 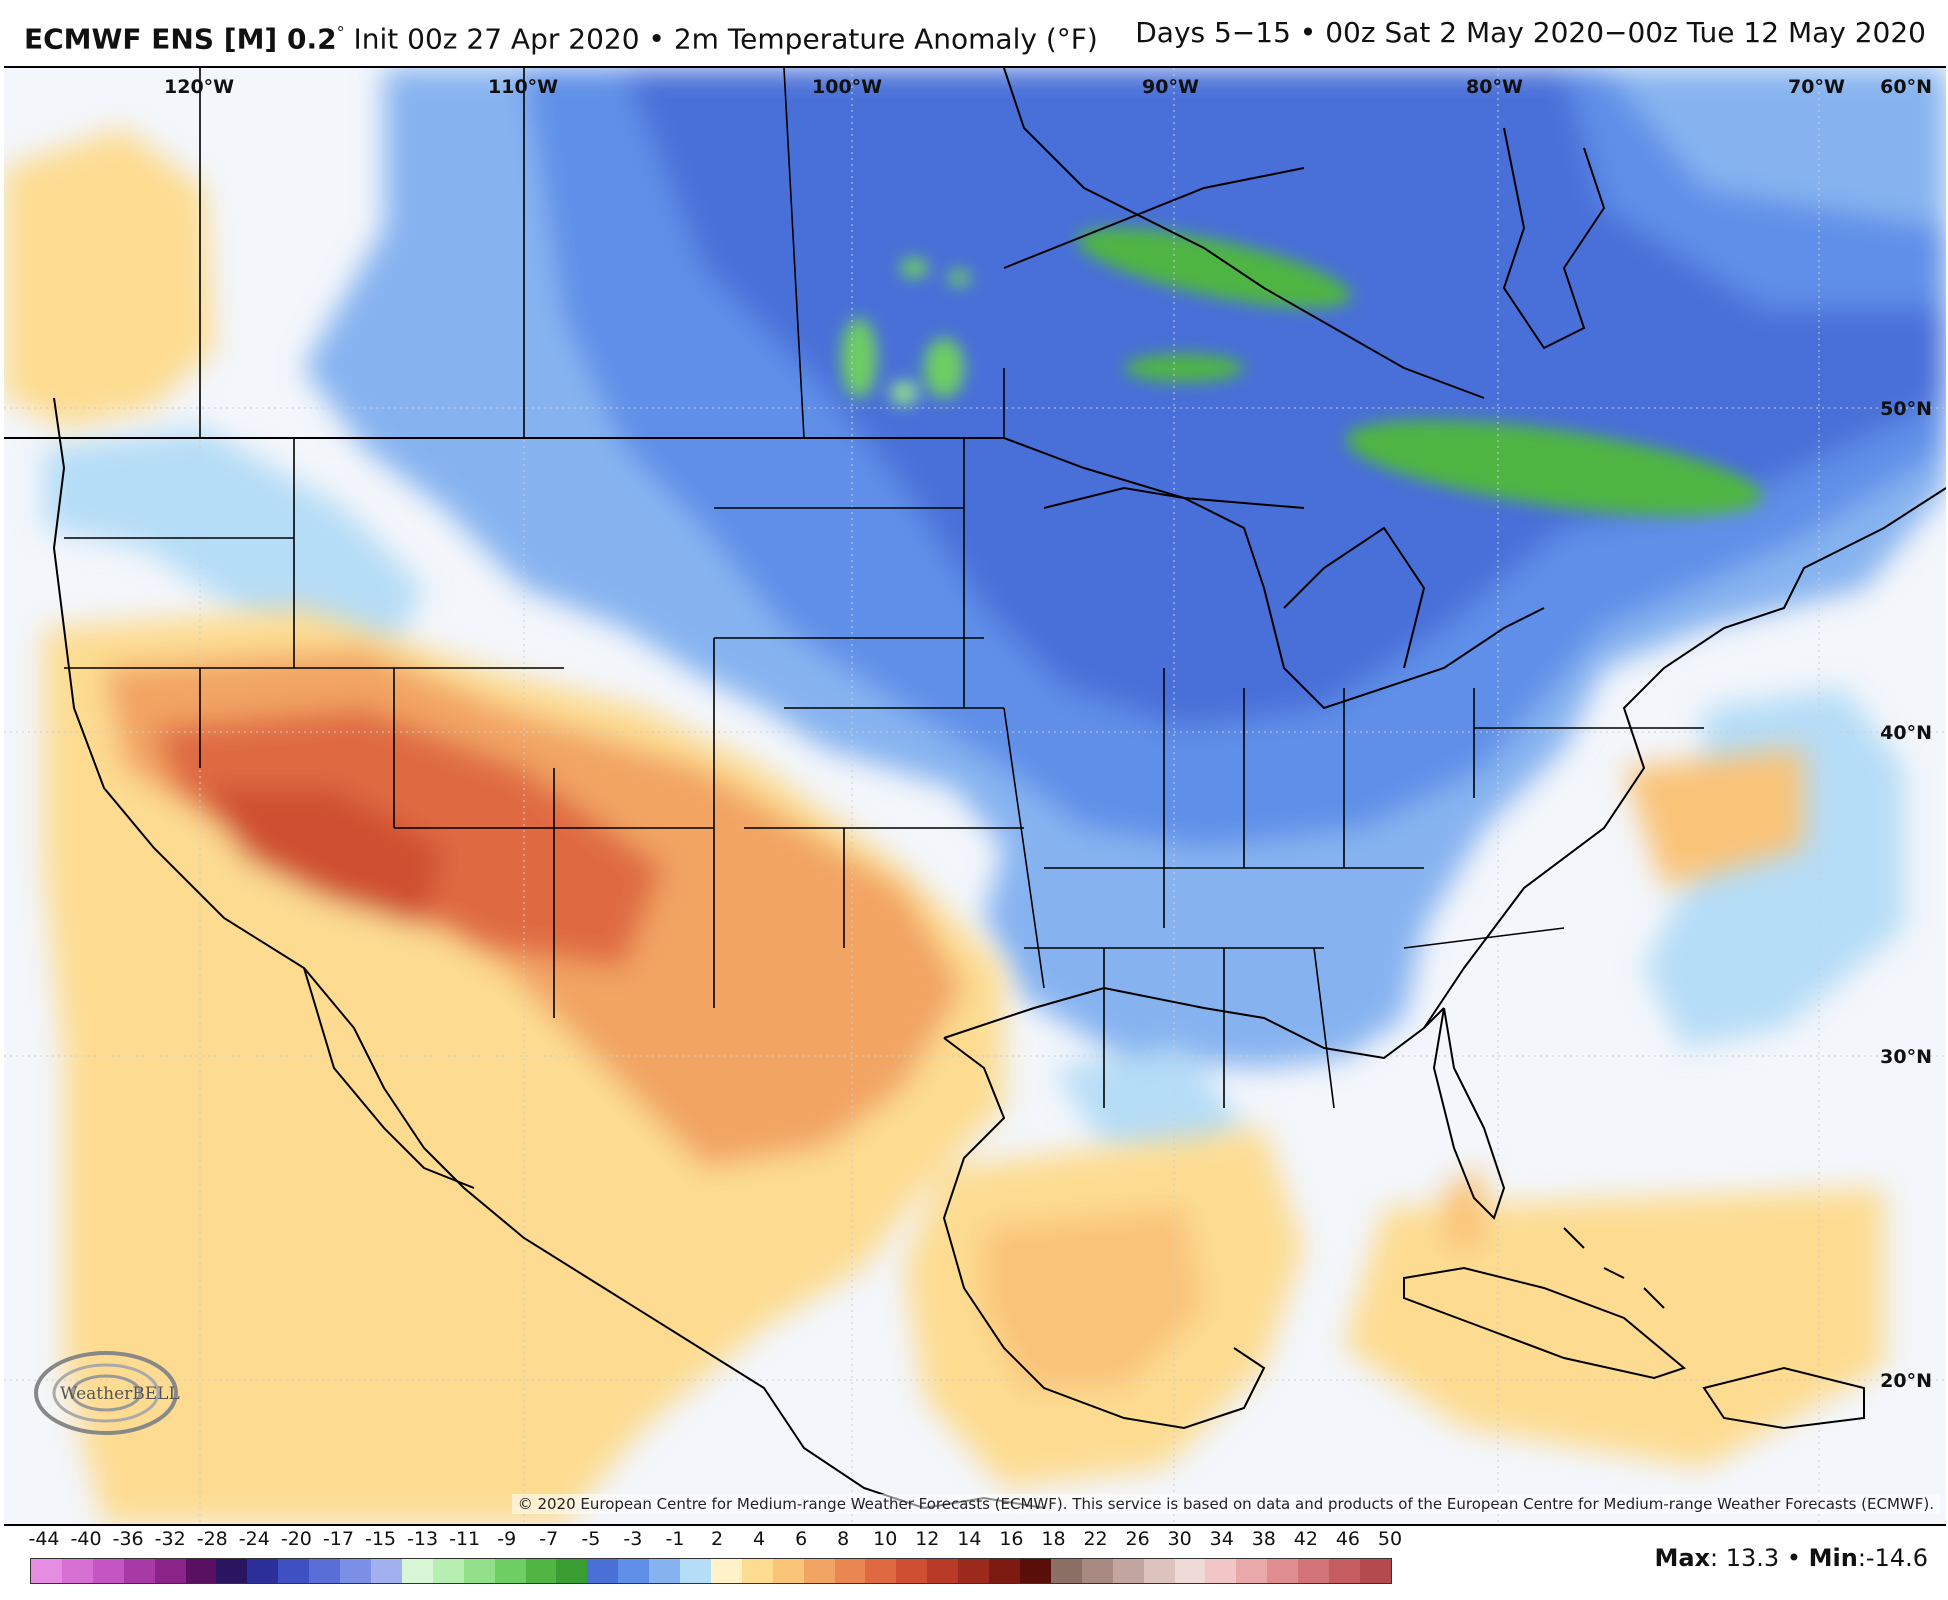 I want to click on legend-tick-label: 34, so click(x=1221, y=1539).